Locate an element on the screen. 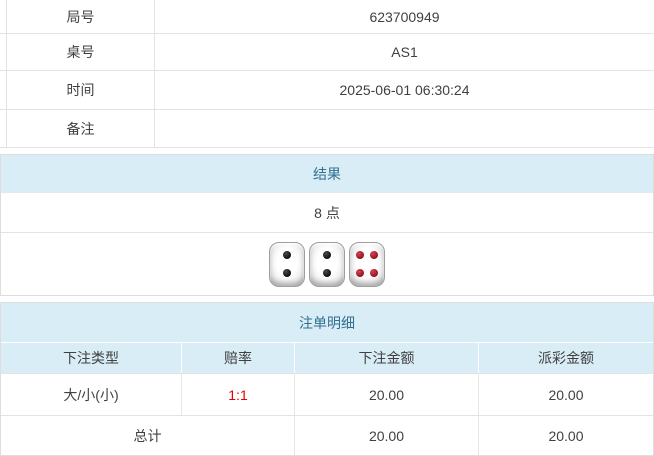  info-row-table: 桌号 AS1 is located at coordinates (327, 52).